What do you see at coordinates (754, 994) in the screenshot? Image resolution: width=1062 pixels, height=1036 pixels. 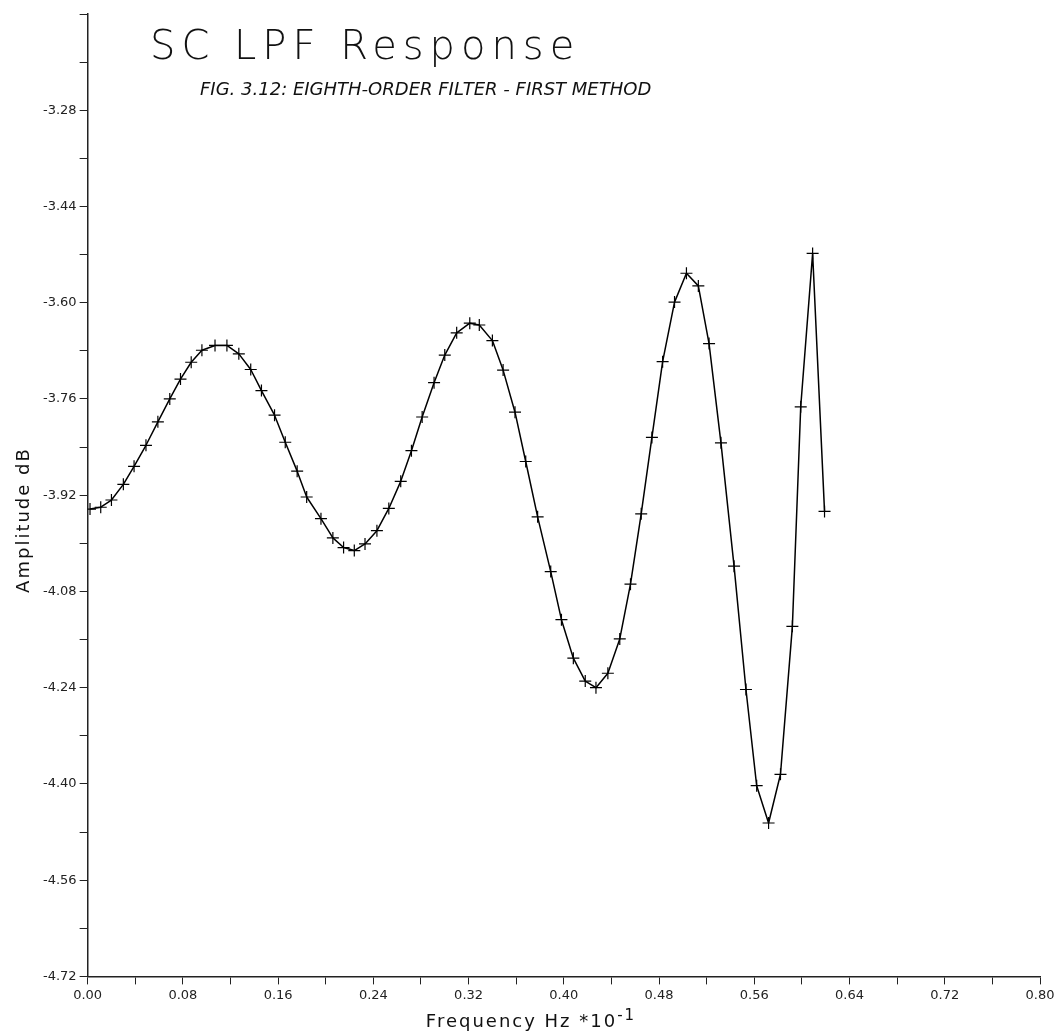 I see `x-tick-label: 0.56` at bounding box center [754, 994].